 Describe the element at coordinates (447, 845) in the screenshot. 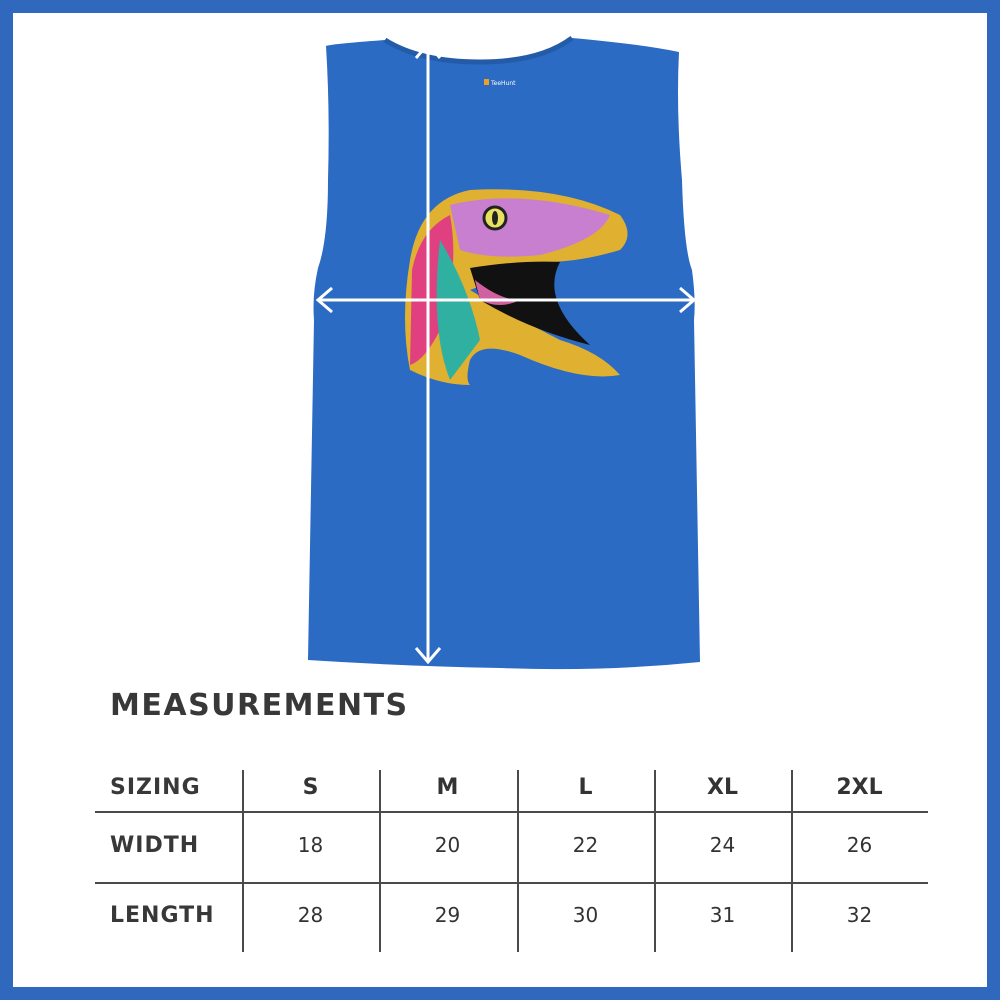

I see `width-m: 20` at that location.